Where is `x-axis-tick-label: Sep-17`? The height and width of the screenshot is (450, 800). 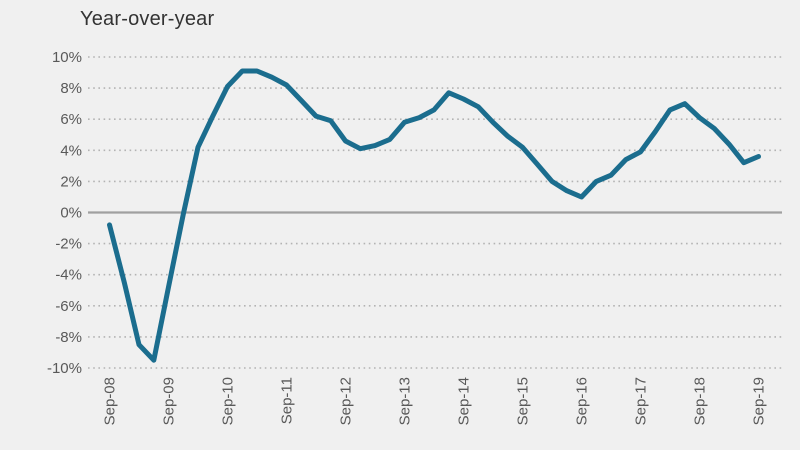 x-axis-tick-label: Sep-17 is located at coordinates (641, 401).